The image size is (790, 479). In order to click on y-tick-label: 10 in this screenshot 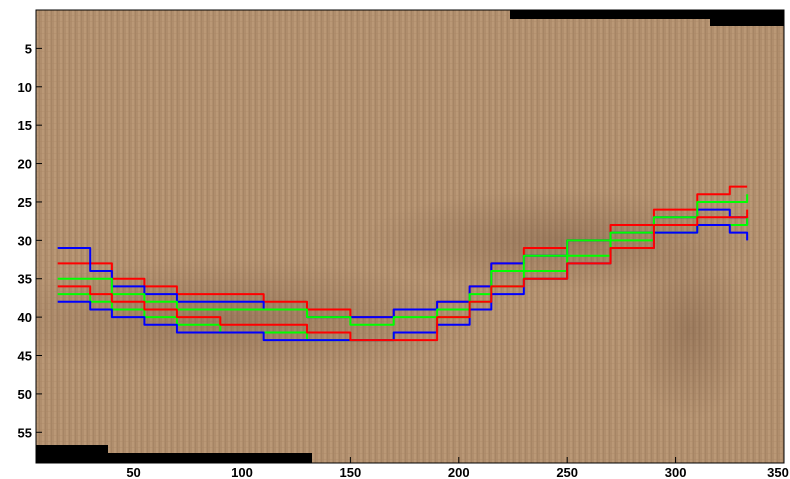, I will do `click(25, 87)`.